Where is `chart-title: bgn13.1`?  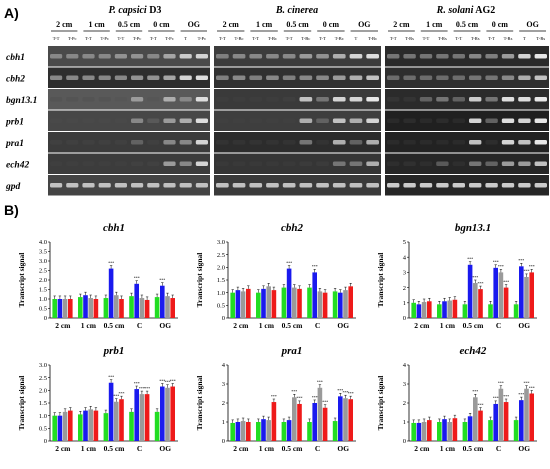 chart-title: bgn13.1 is located at coordinates (473, 228).